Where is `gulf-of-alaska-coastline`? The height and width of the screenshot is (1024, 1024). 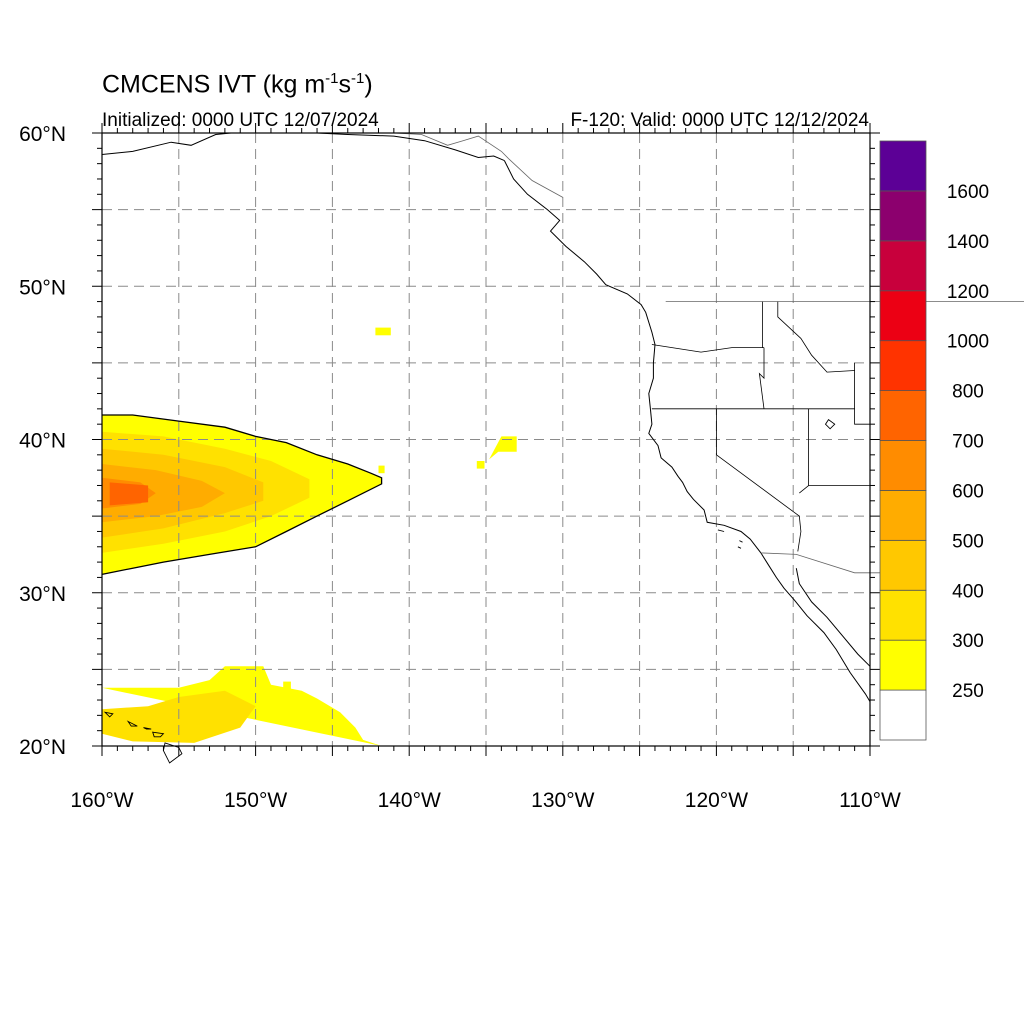
gulf-of-alaska-coastline is located at coordinates (410, 147).